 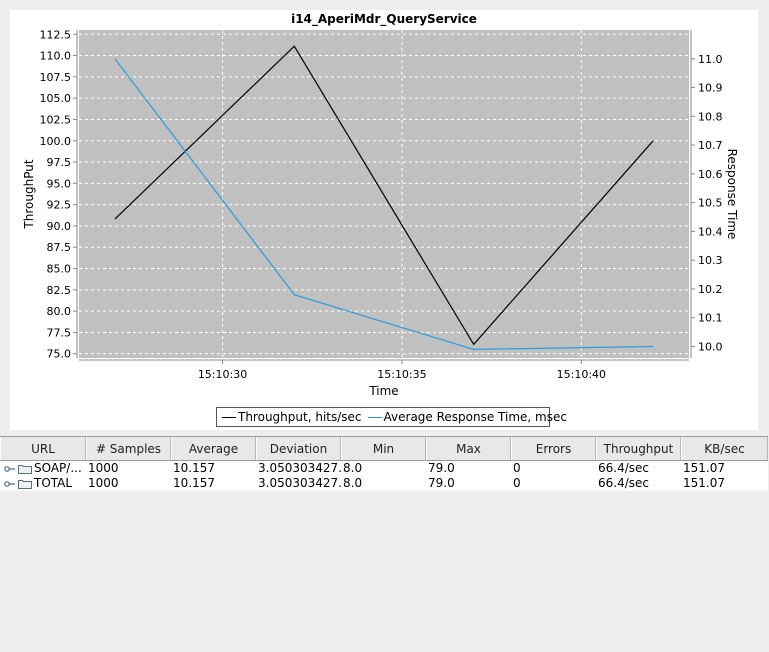 I want to click on y-axis-left-label: ThroughPut, so click(x=29, y=194).